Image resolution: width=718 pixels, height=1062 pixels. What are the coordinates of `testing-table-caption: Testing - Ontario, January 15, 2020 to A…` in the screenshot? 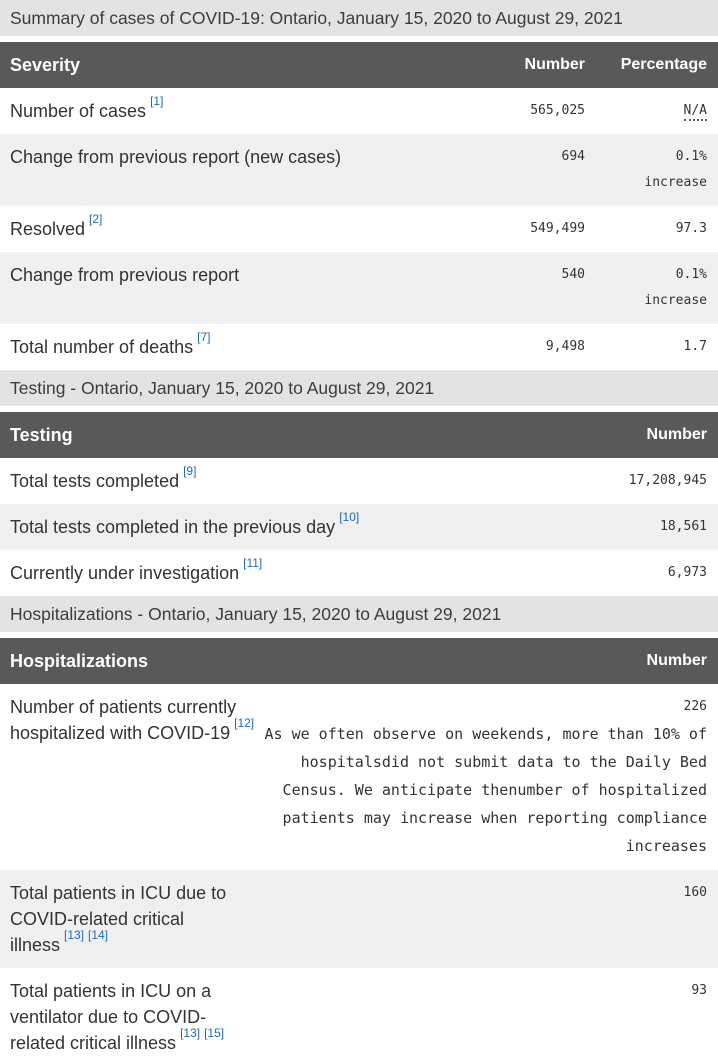 It's located at (359, 388).